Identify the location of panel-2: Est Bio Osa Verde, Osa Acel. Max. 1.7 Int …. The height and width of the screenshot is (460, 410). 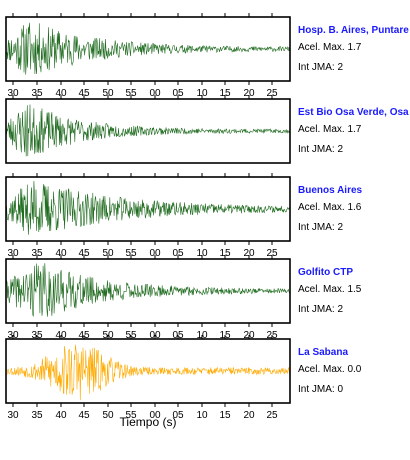
(207, 129).